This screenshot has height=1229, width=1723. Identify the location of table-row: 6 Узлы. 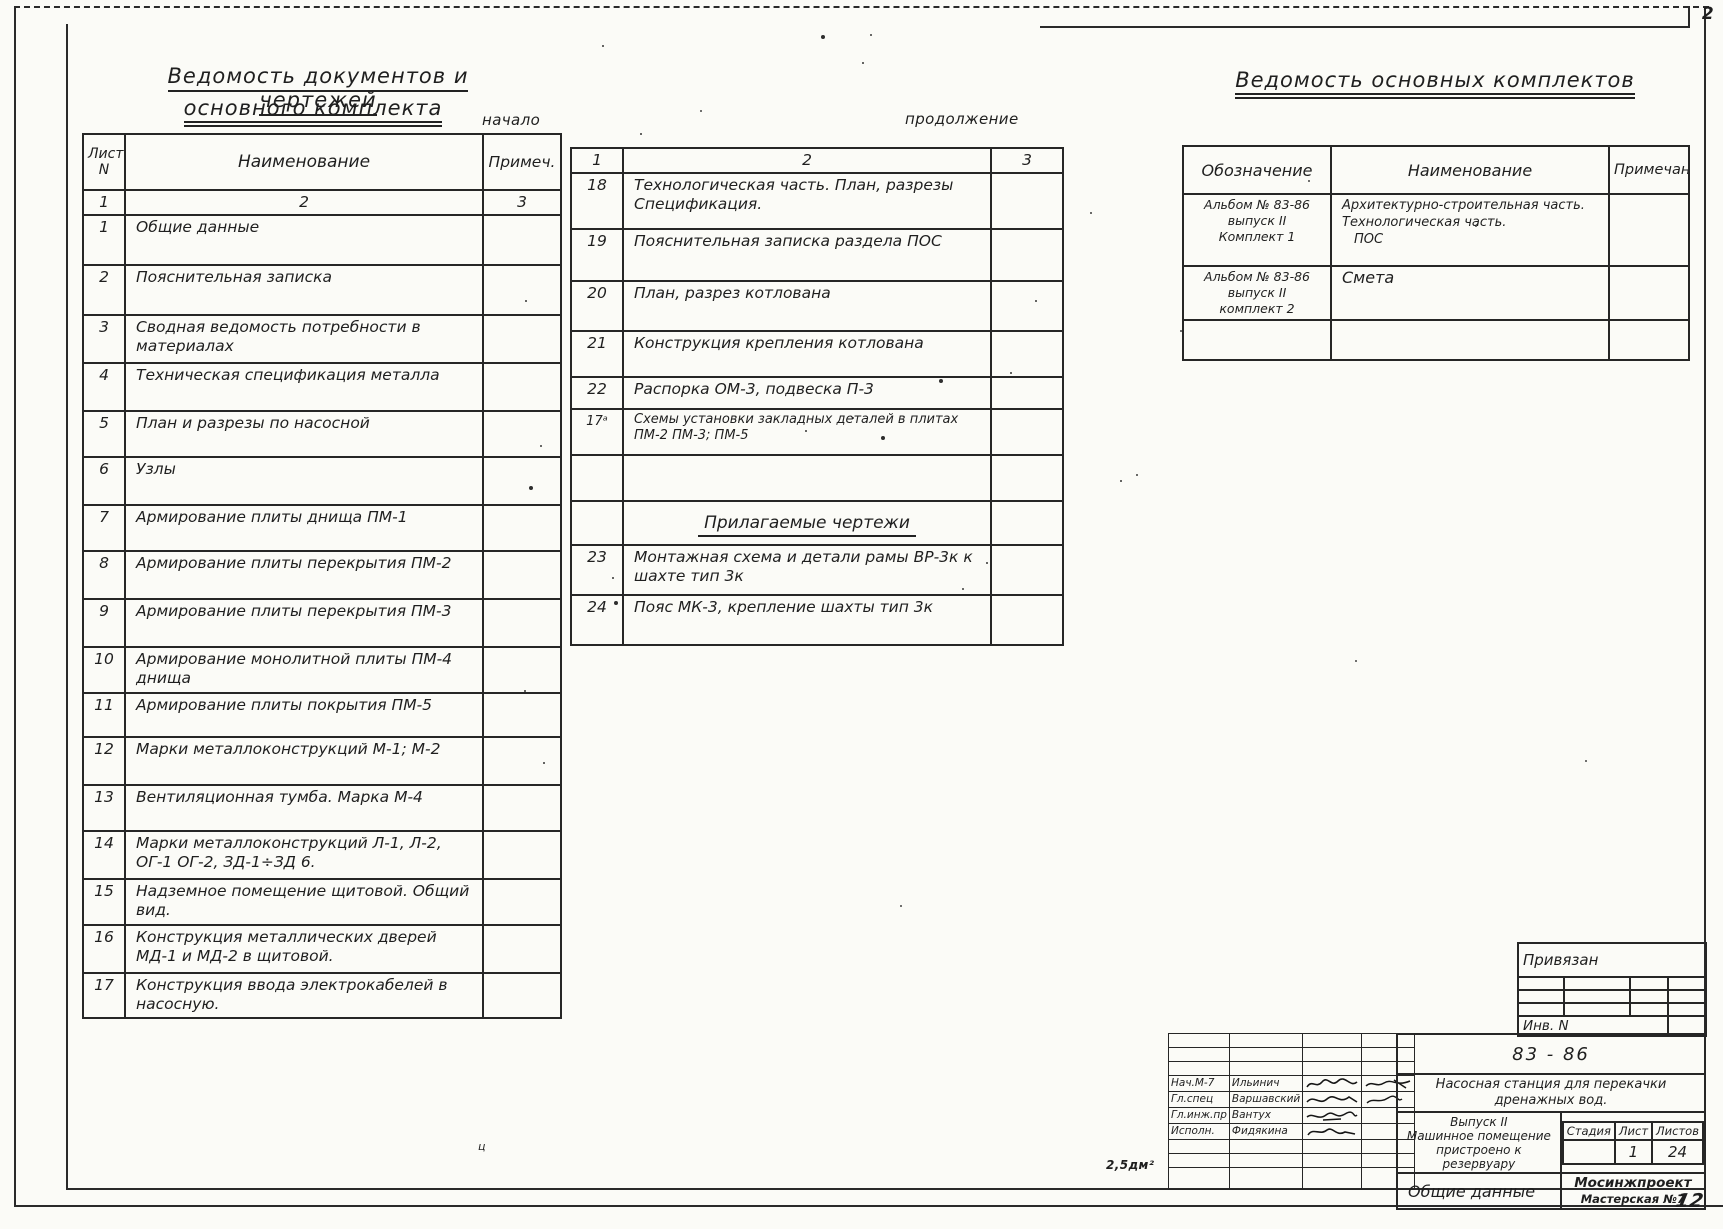
(322, 481).